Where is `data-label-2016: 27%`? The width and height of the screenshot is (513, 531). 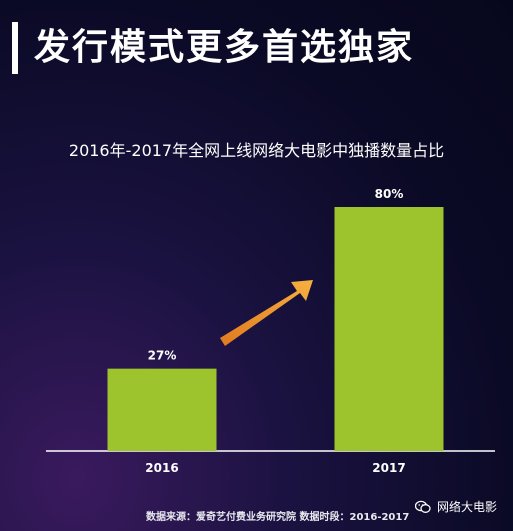 data-label-2016: 27% is located at coordinates (162, 356).